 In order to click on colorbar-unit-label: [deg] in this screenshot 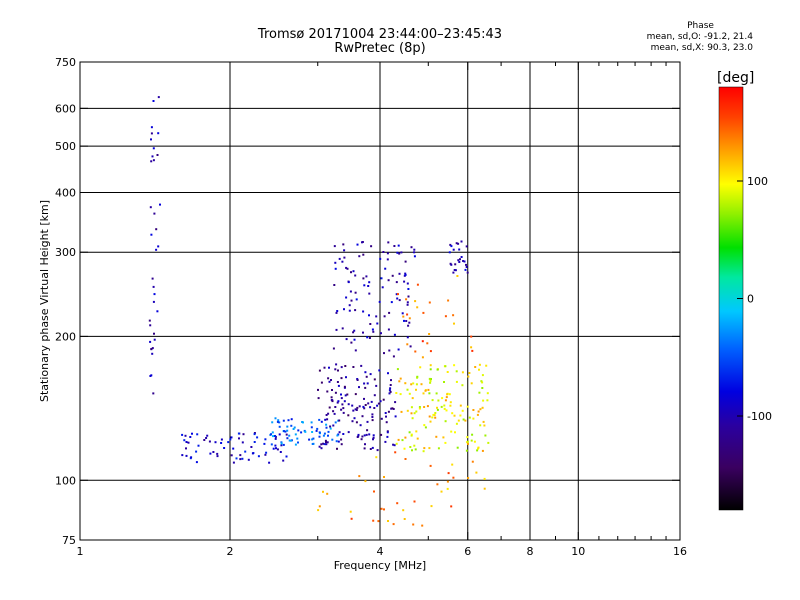, I will do `click(736, 78)`.